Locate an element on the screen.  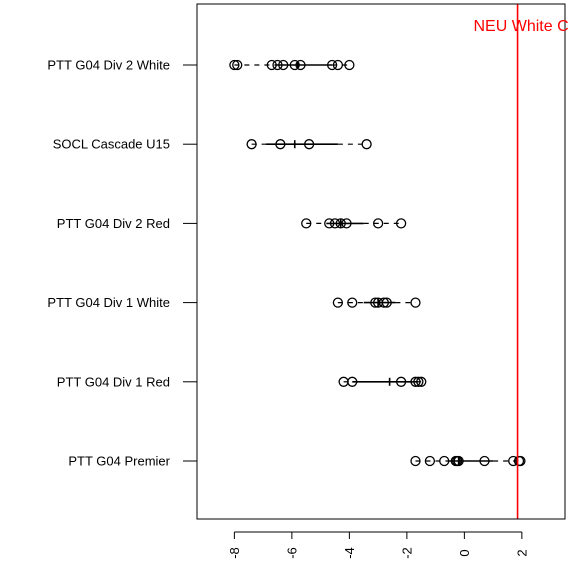
category-label: PTT G04 Div 1 White is located at coordinates (108, 302).